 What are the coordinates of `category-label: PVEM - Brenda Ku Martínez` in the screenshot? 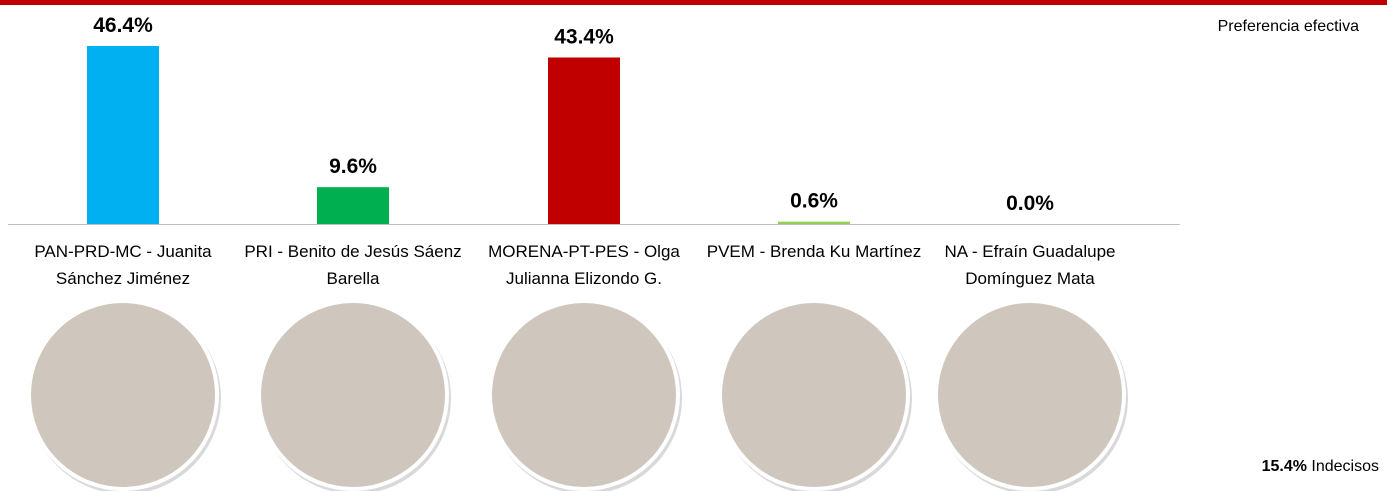 It's located at (814, 251).